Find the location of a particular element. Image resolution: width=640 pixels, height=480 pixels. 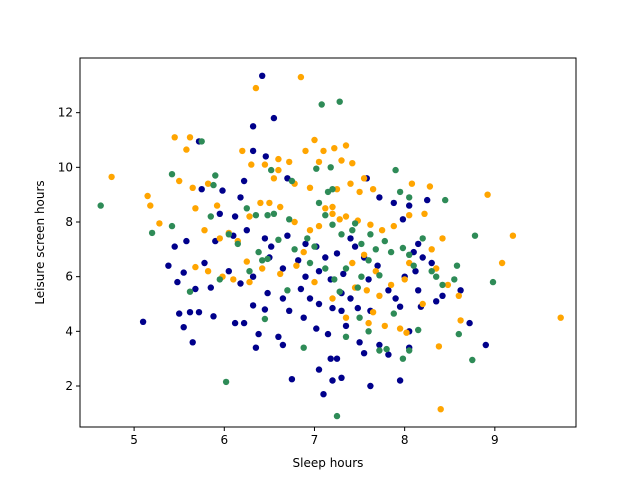

y-tick-label: 4 is located at coordinates (69, 331).